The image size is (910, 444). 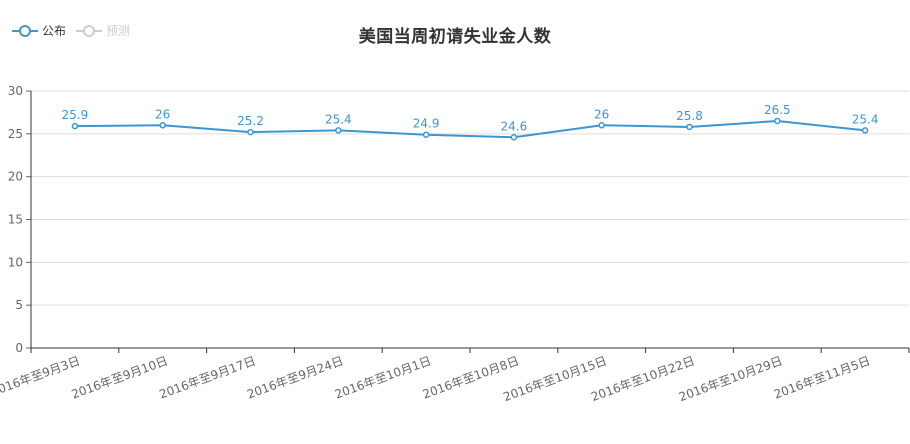 I want to click on x-tick-label: 2016年至9月17日, so click(x=207, y=378).